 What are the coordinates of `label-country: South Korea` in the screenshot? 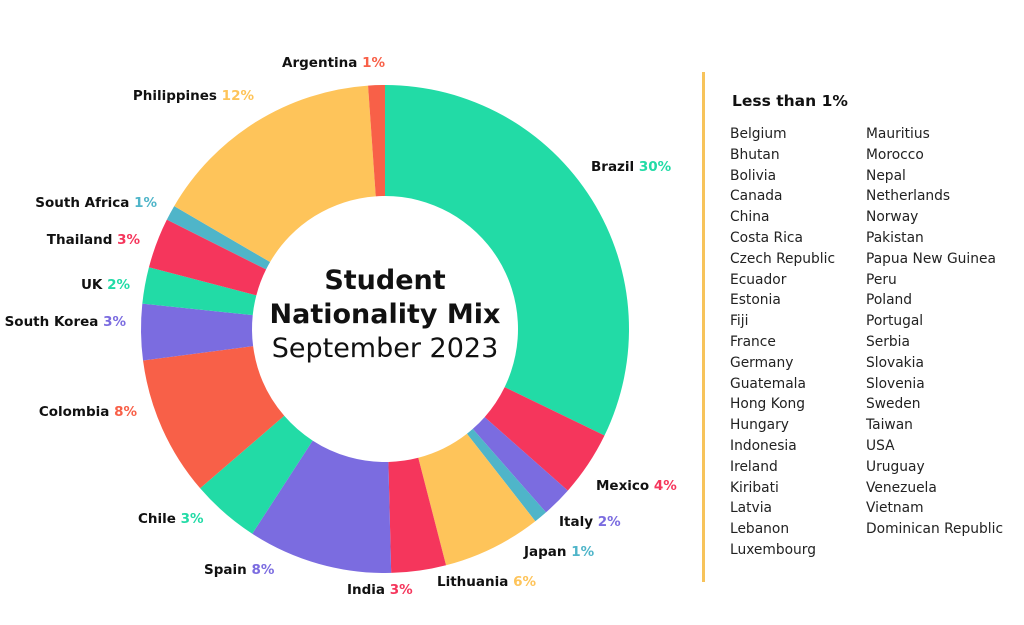 It's located at (54, 322).